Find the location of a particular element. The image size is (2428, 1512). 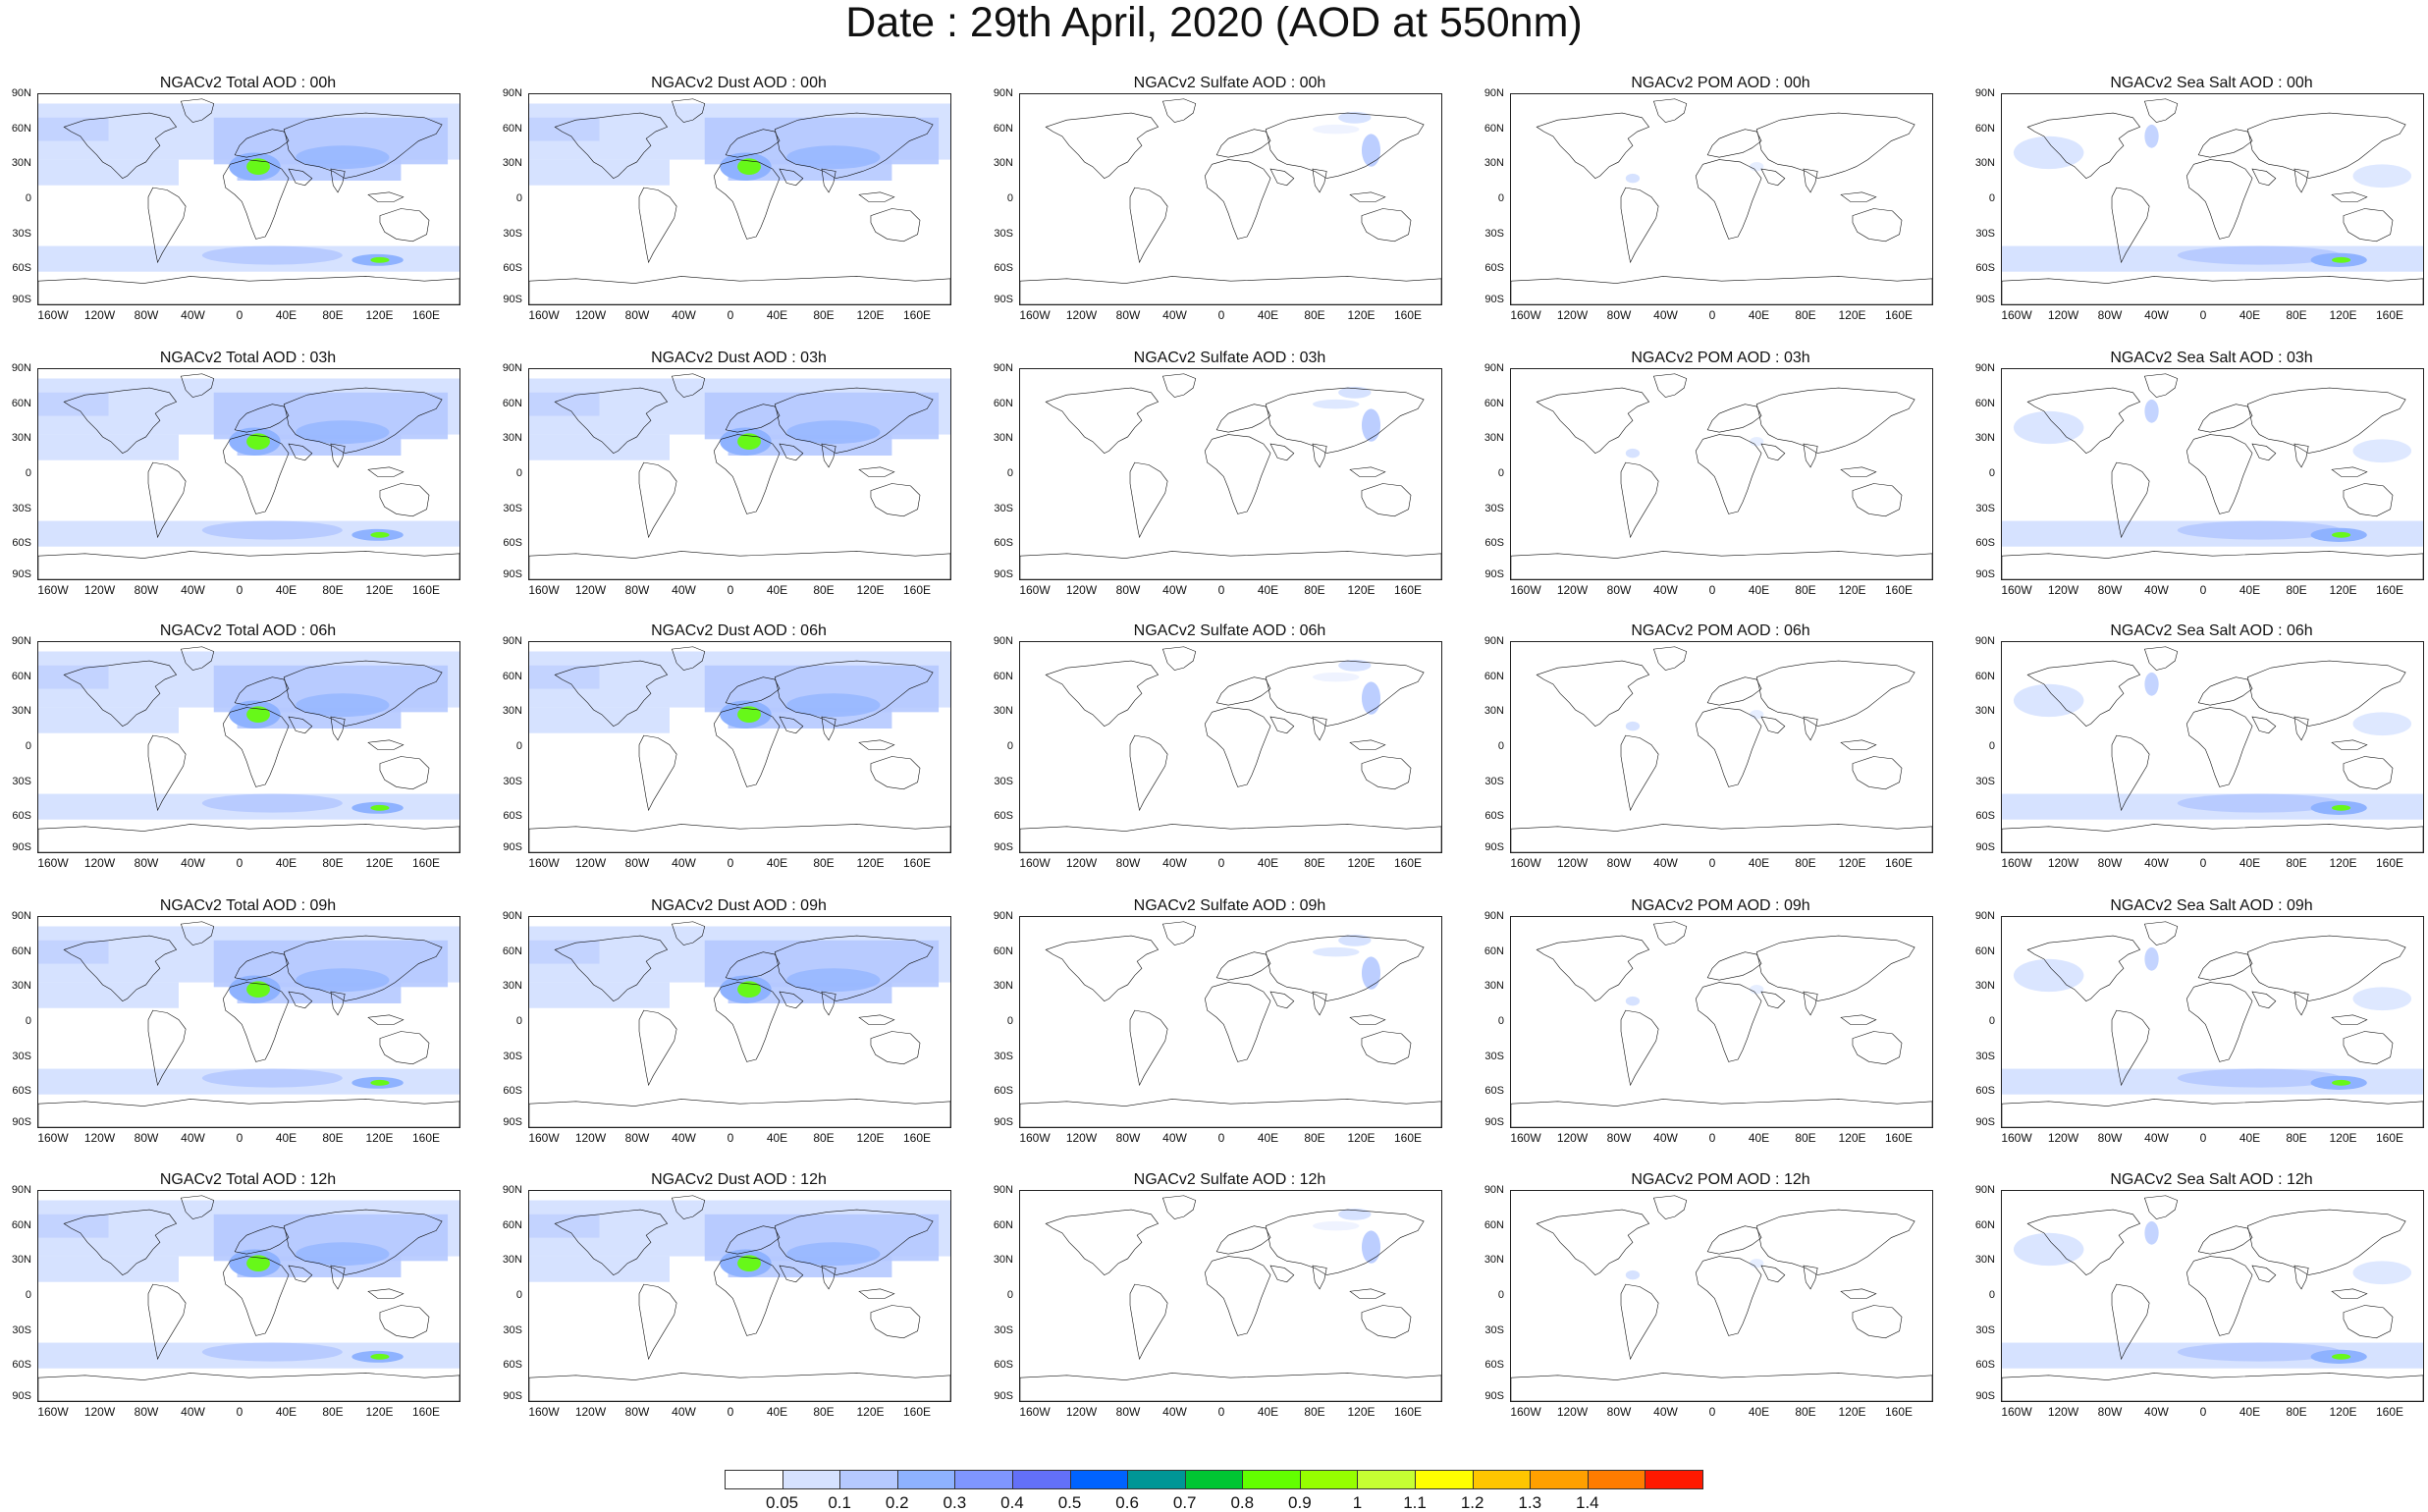

colorbar-tick-label: 0.4 is located at coordinates (1012, 1502).